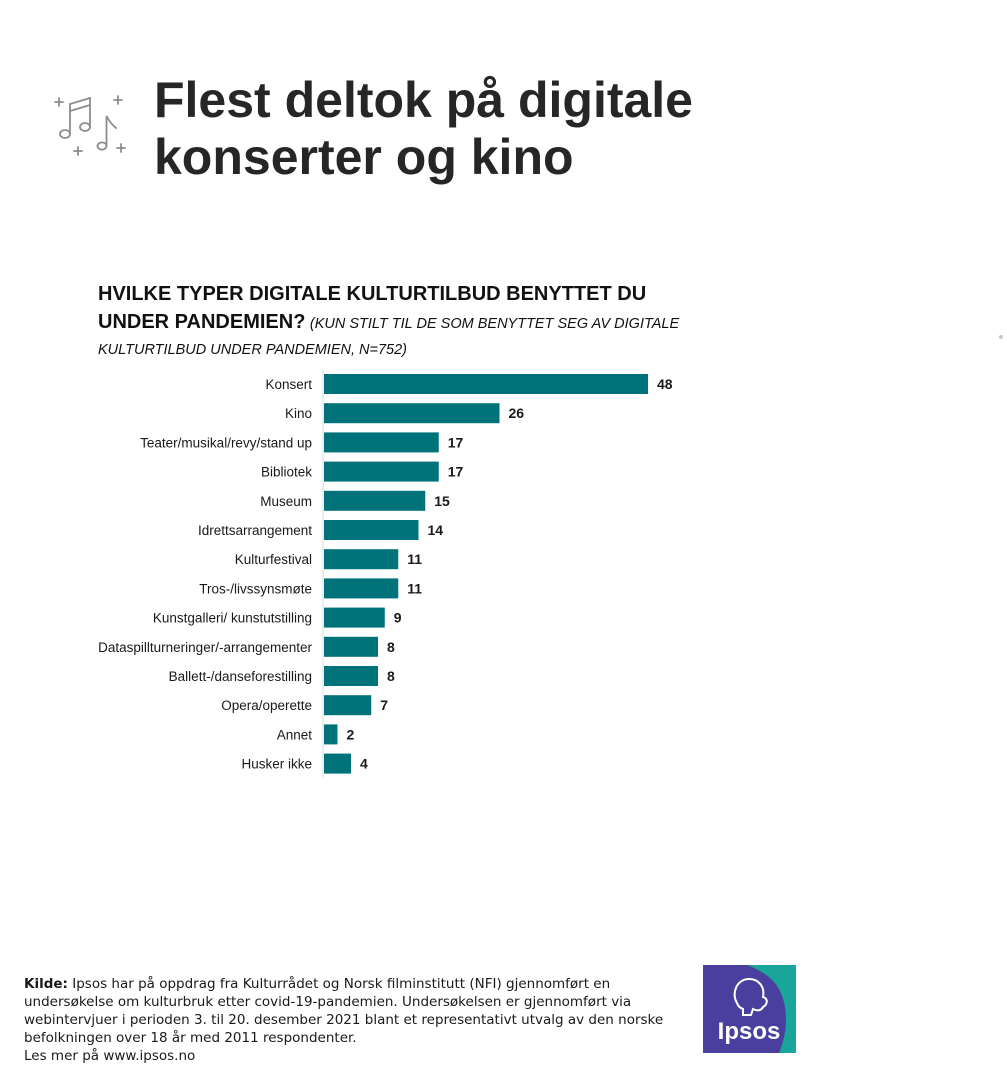 The width and height of the screenshot is (1007, 1076). I want to click on music-notes-icon, so click(90, 125).